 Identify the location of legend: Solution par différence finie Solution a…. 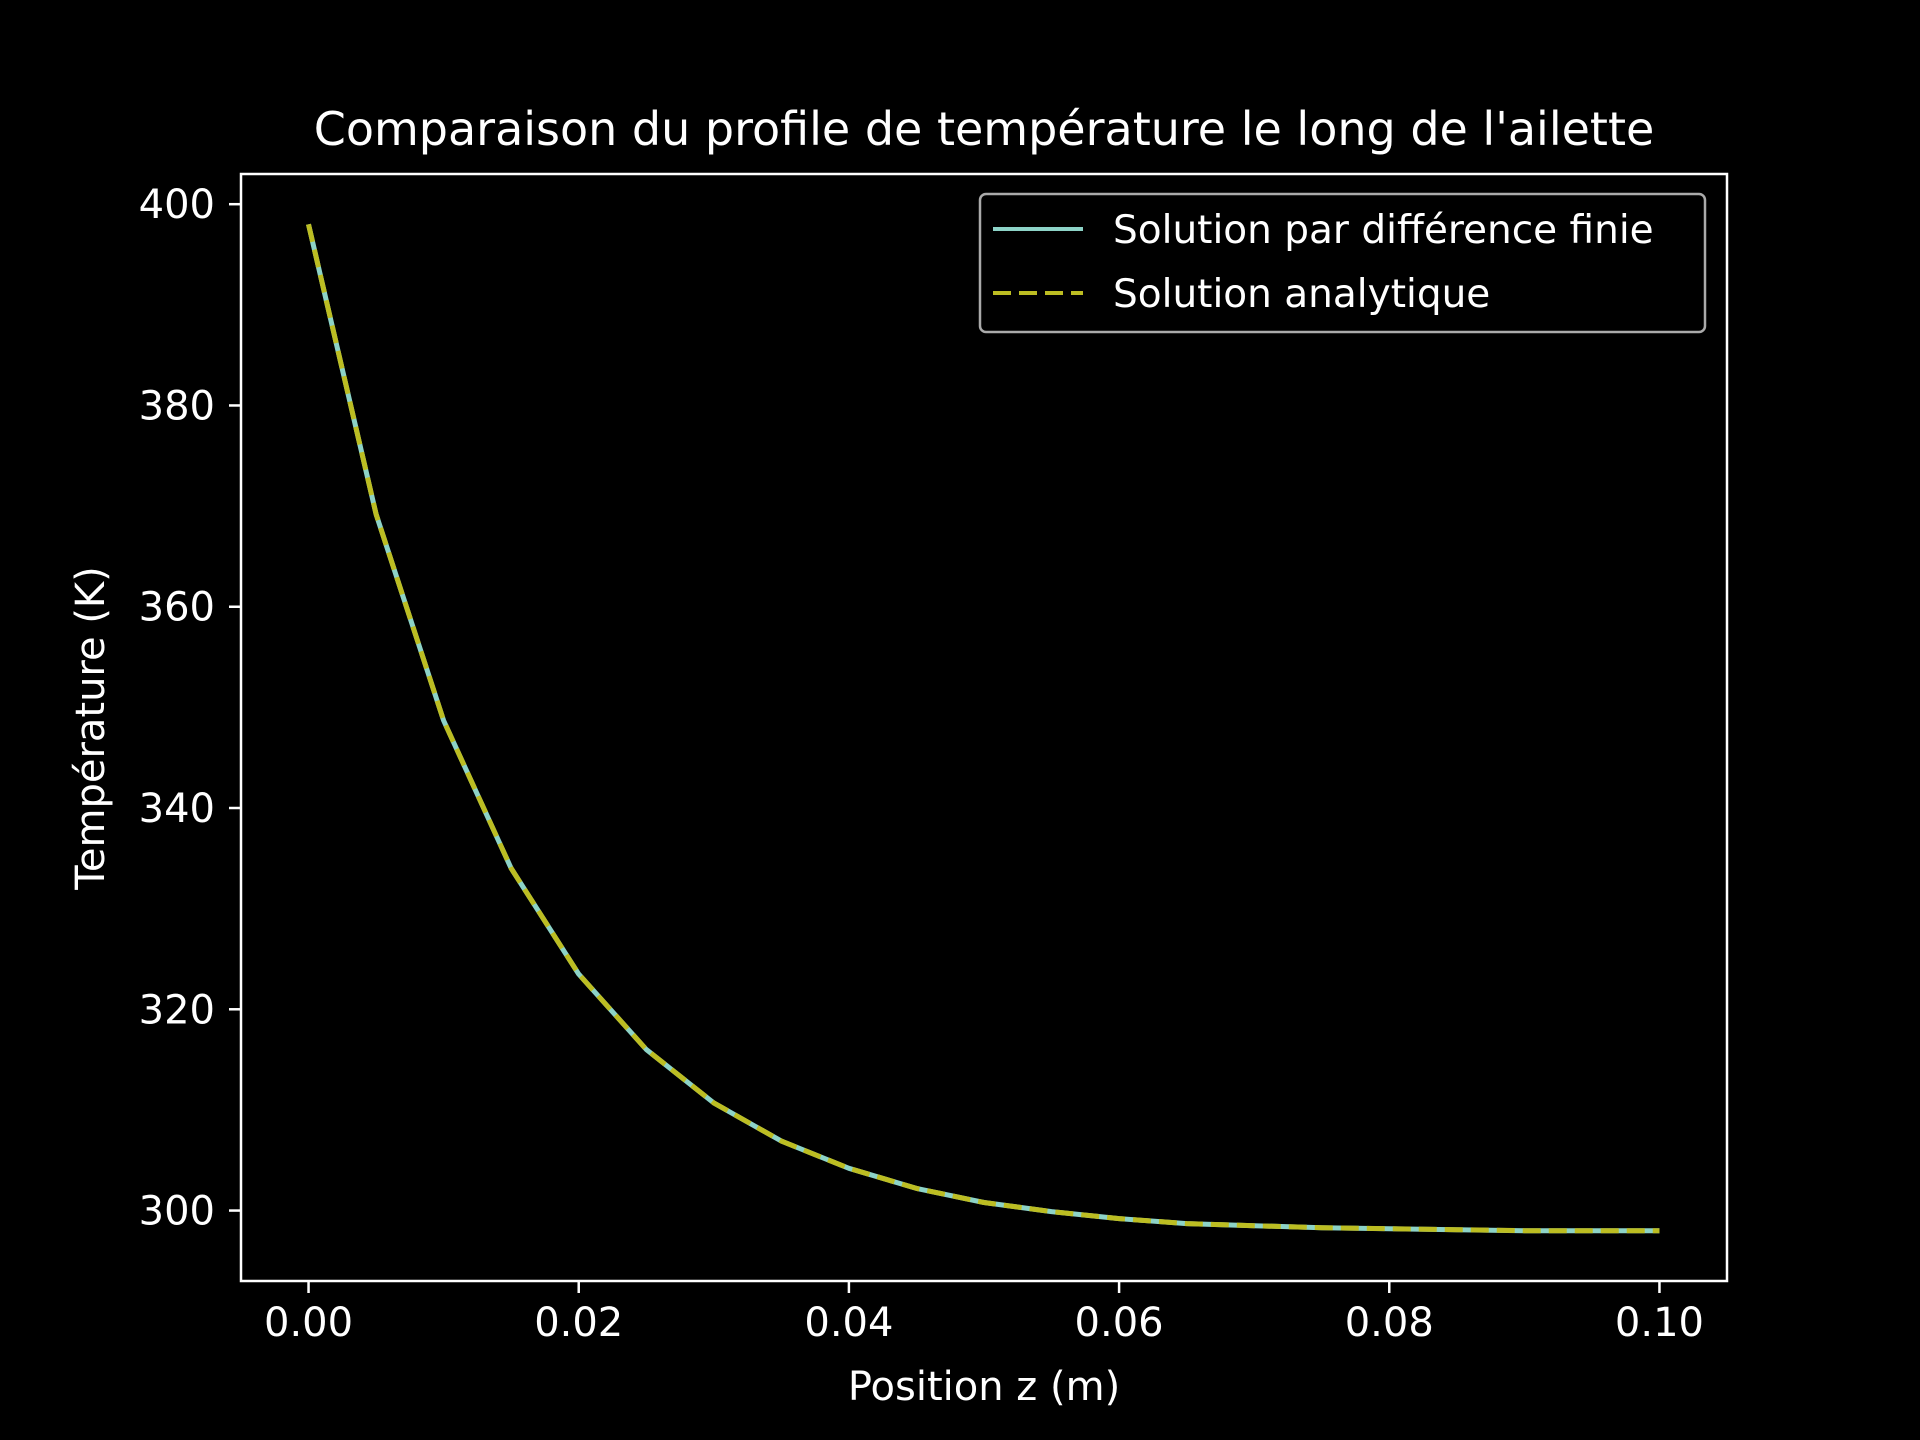
(1342, 263).